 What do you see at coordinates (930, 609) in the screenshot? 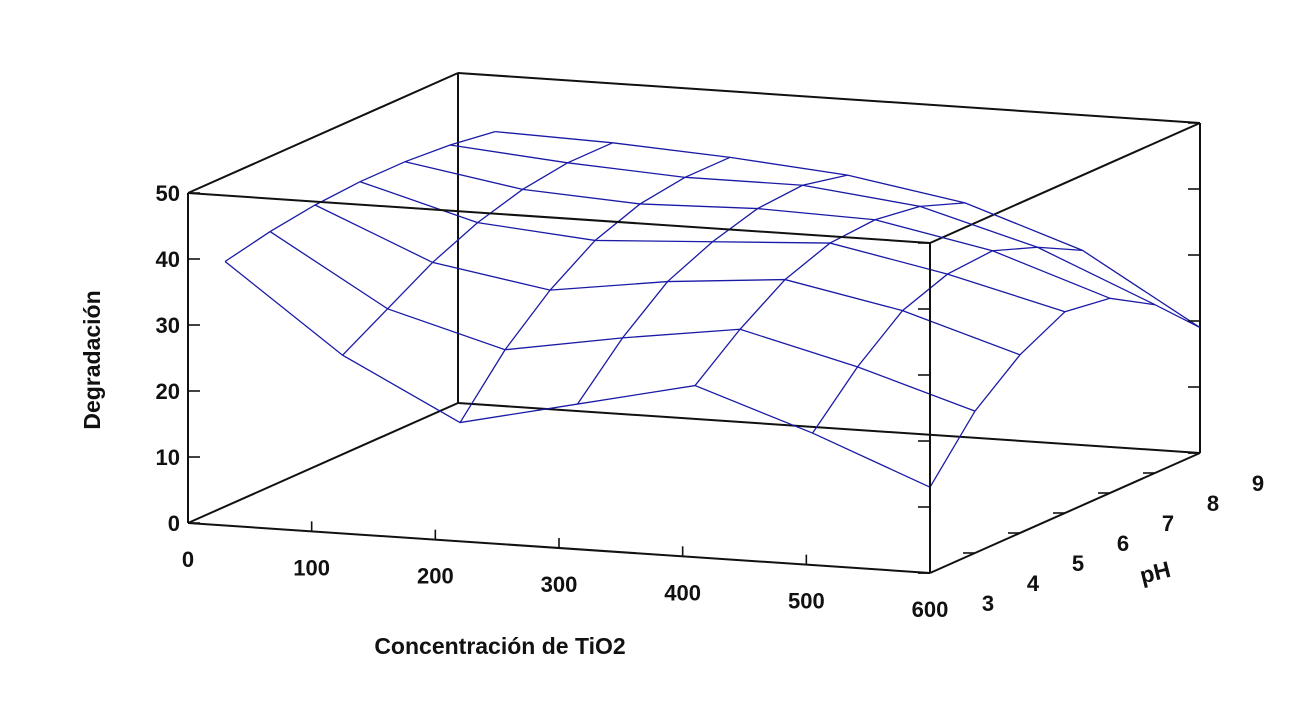
I see `x-tick-label: 600` at bounding box center [930, 609].